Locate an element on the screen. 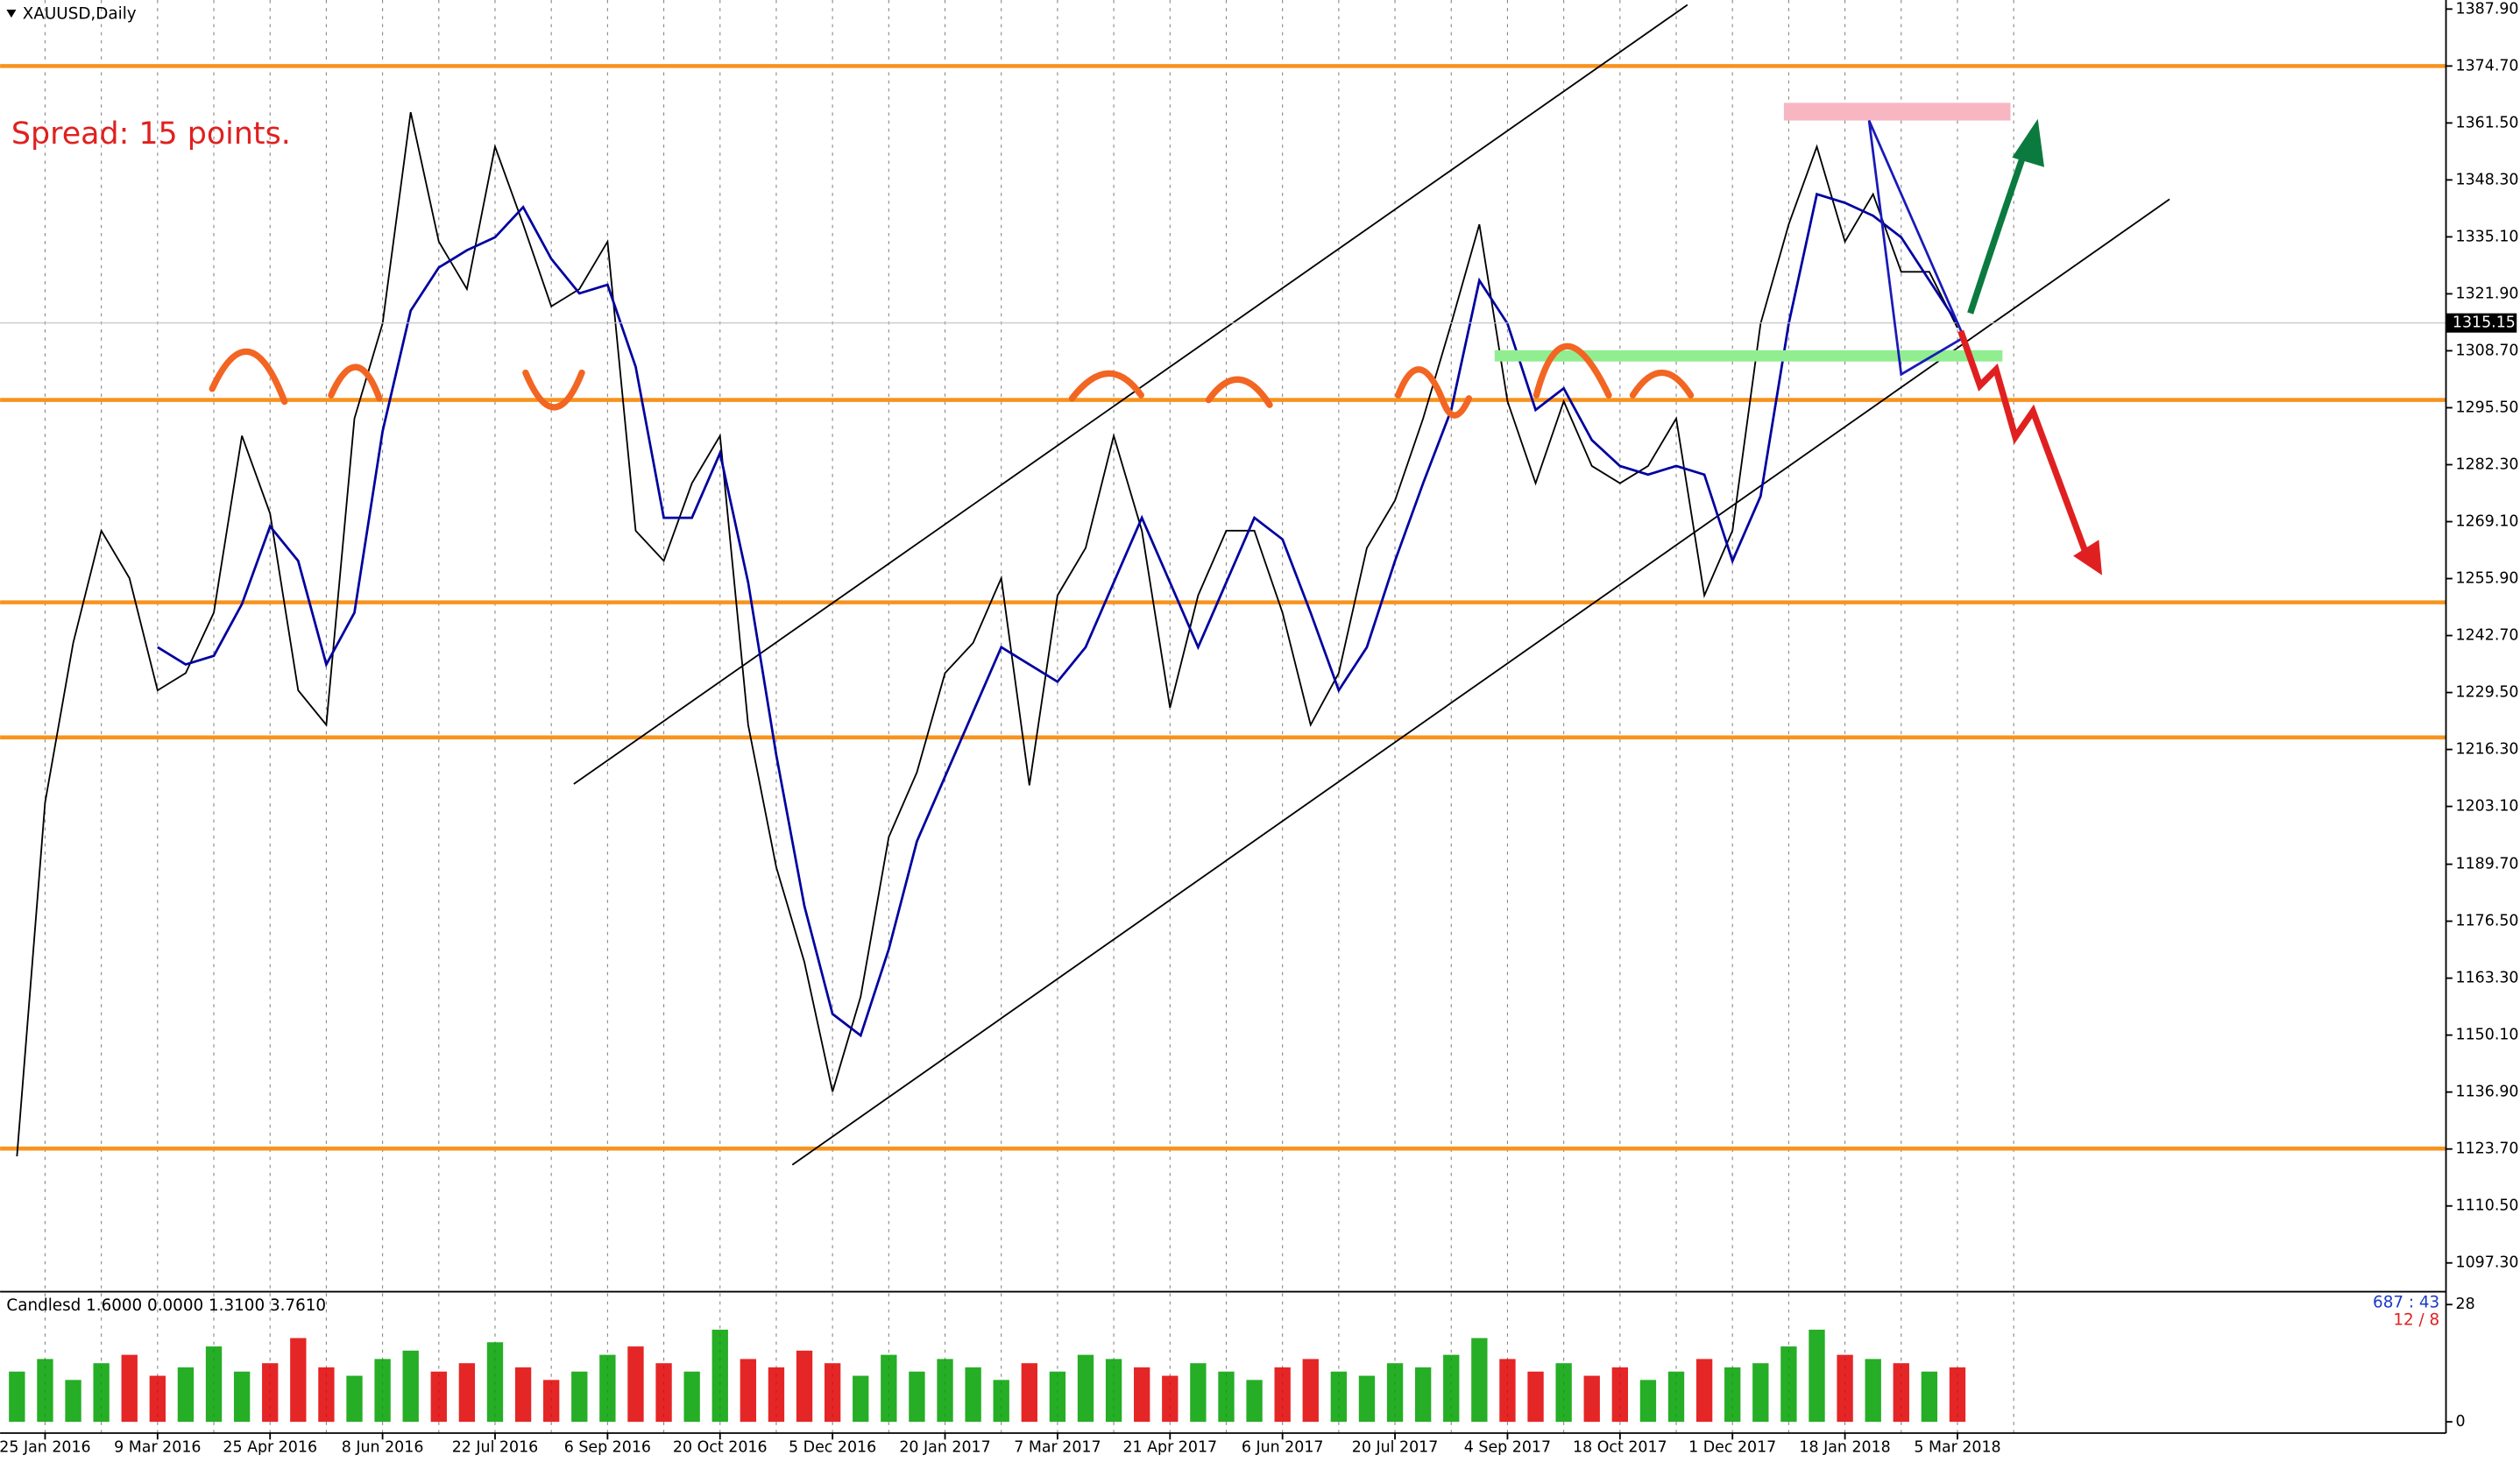 This screenshot has height=1462, width=2520. x-tick-label: 20 Jul 2017 is located at coordinates (1395, 1447).